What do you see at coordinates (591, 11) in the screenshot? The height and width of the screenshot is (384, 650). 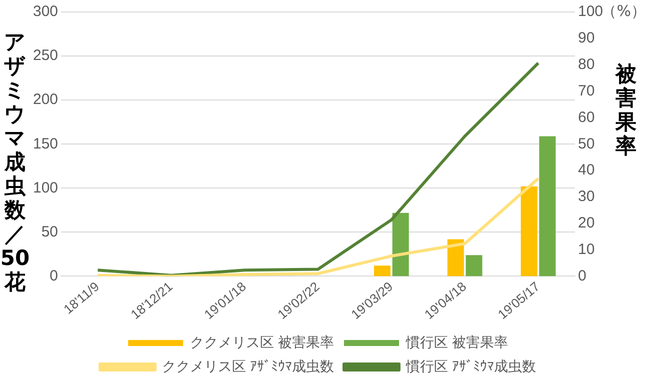 I see `y2-tick-label: 100` at bounding box center [591, 11].